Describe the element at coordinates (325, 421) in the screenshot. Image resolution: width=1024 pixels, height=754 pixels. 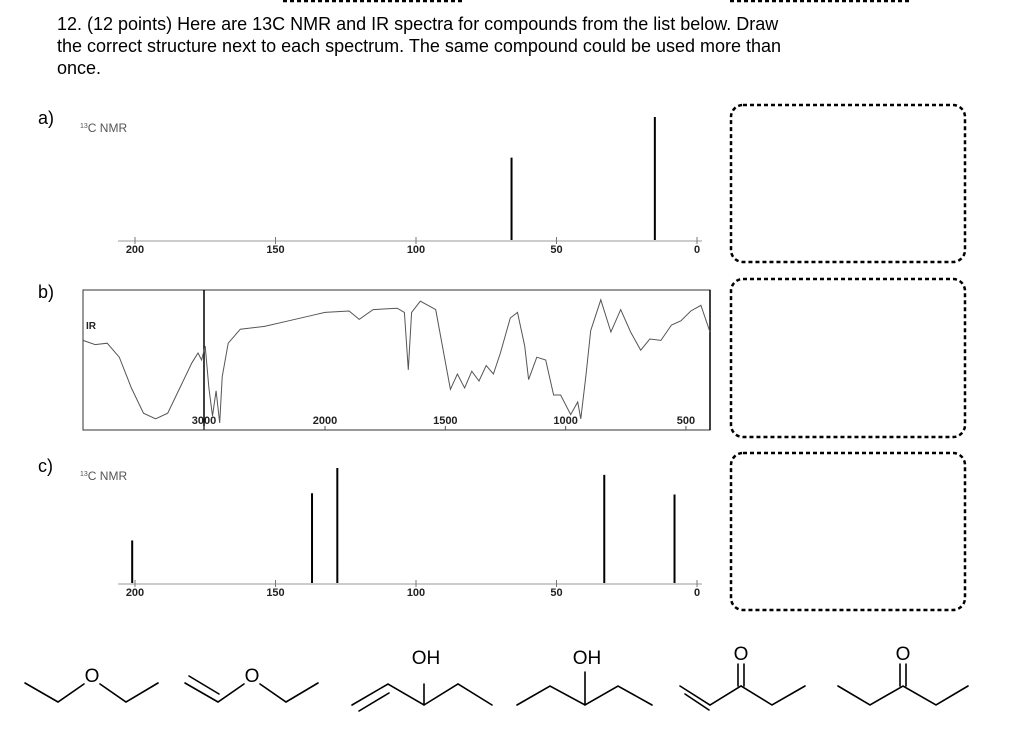
I see `x-tick-label: 2000` at that location.